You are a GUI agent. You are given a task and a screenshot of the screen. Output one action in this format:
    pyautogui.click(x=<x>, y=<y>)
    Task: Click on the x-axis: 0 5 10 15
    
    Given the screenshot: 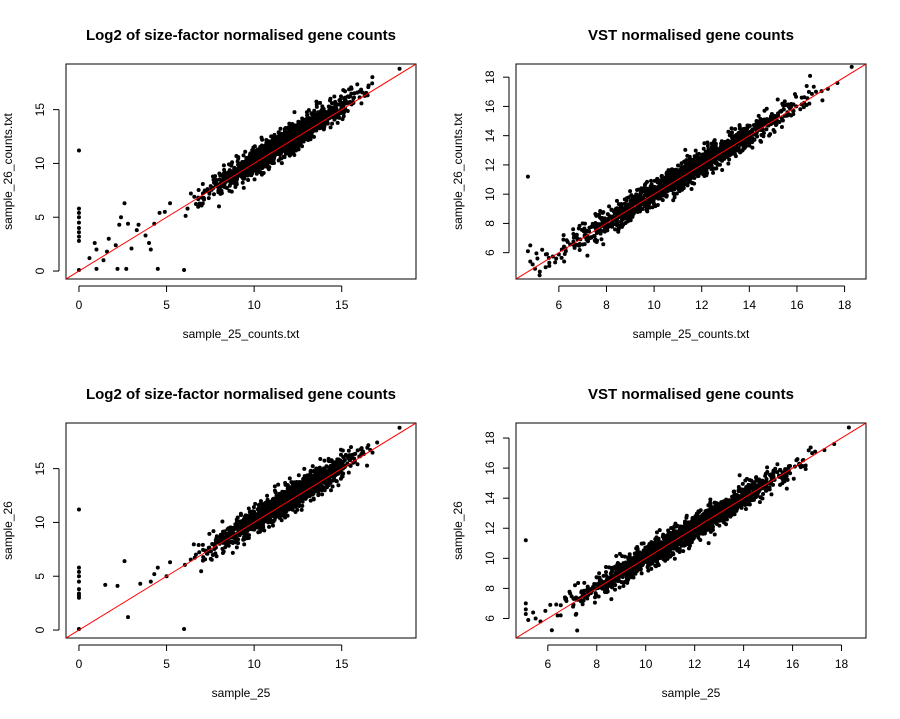 What is the action you would take?
    pyautogui.click(x=212, y=298)
    